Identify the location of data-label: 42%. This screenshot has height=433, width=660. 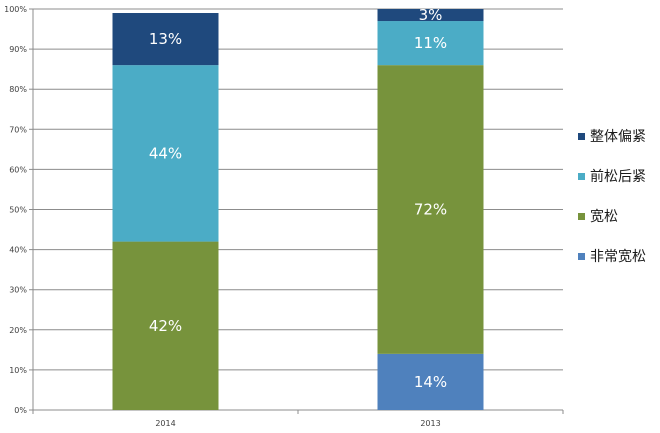
(165, 326).